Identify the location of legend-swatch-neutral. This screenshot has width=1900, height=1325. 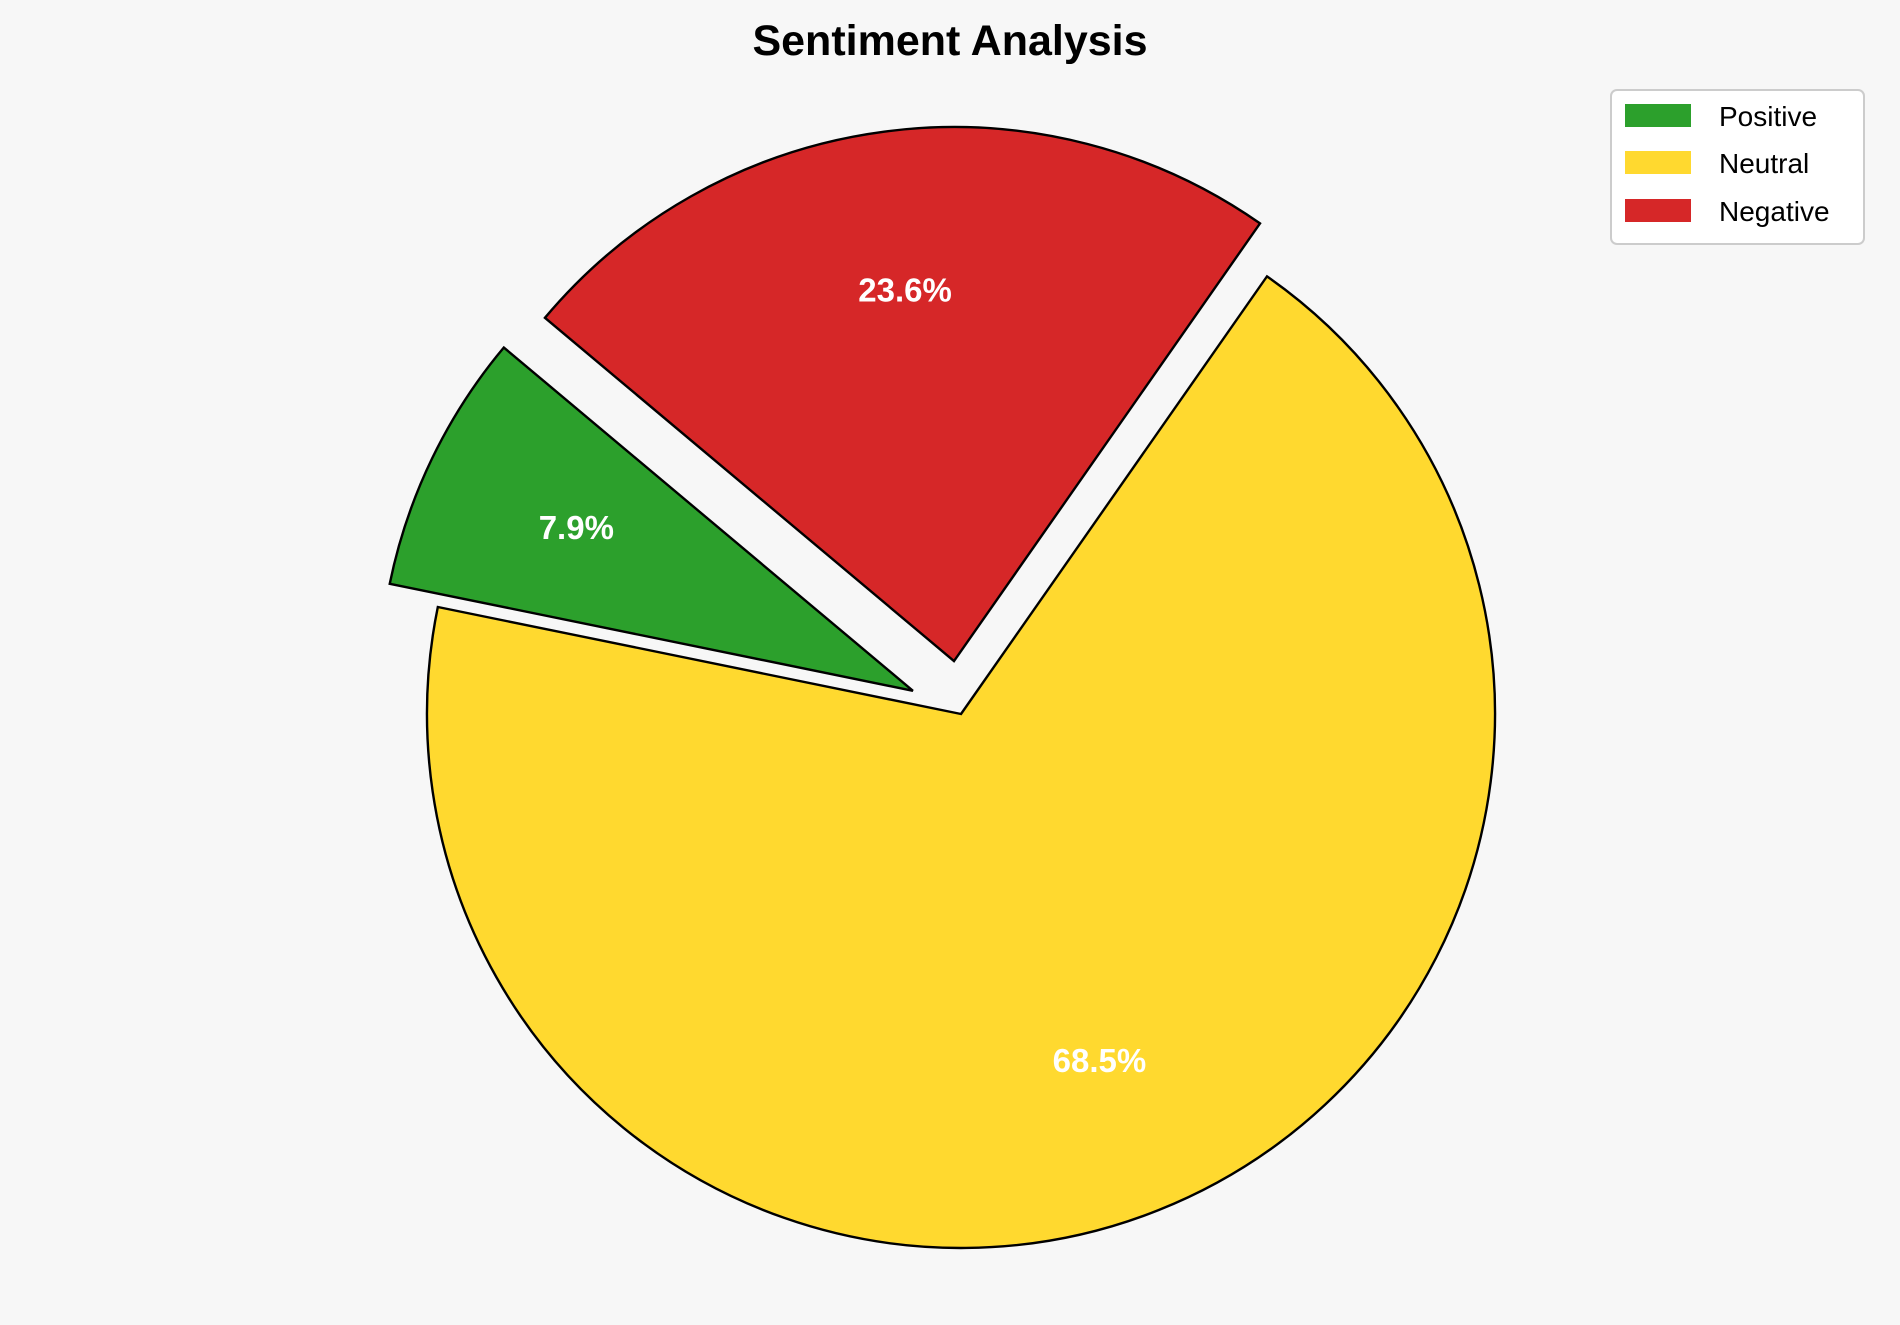
(1658, 162).